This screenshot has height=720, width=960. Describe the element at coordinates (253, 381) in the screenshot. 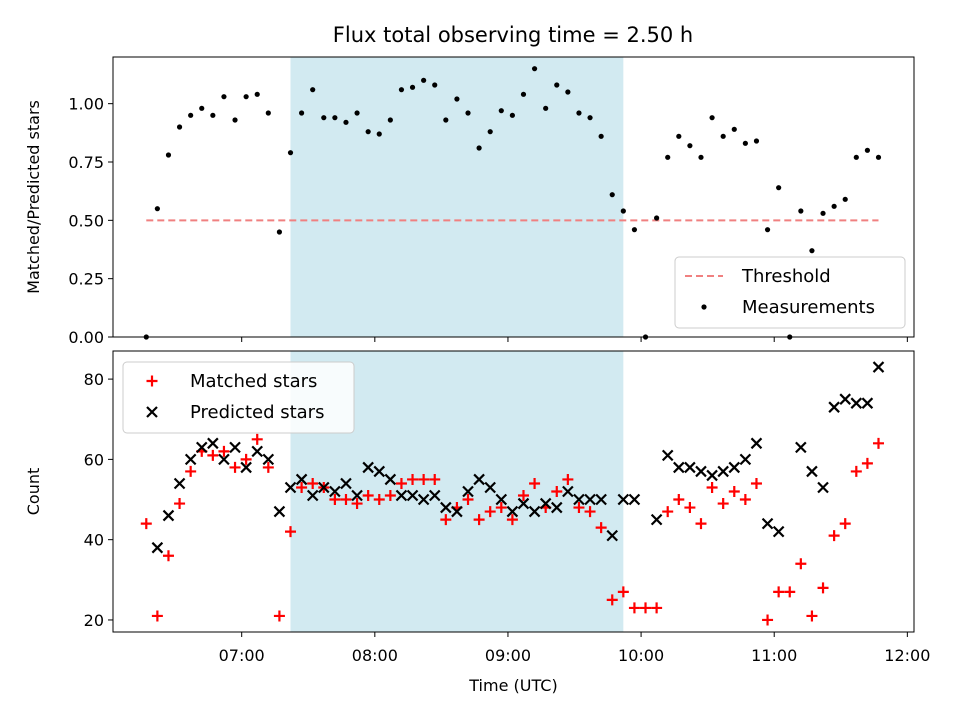

I see `legend-label: Matched stars` at that location.